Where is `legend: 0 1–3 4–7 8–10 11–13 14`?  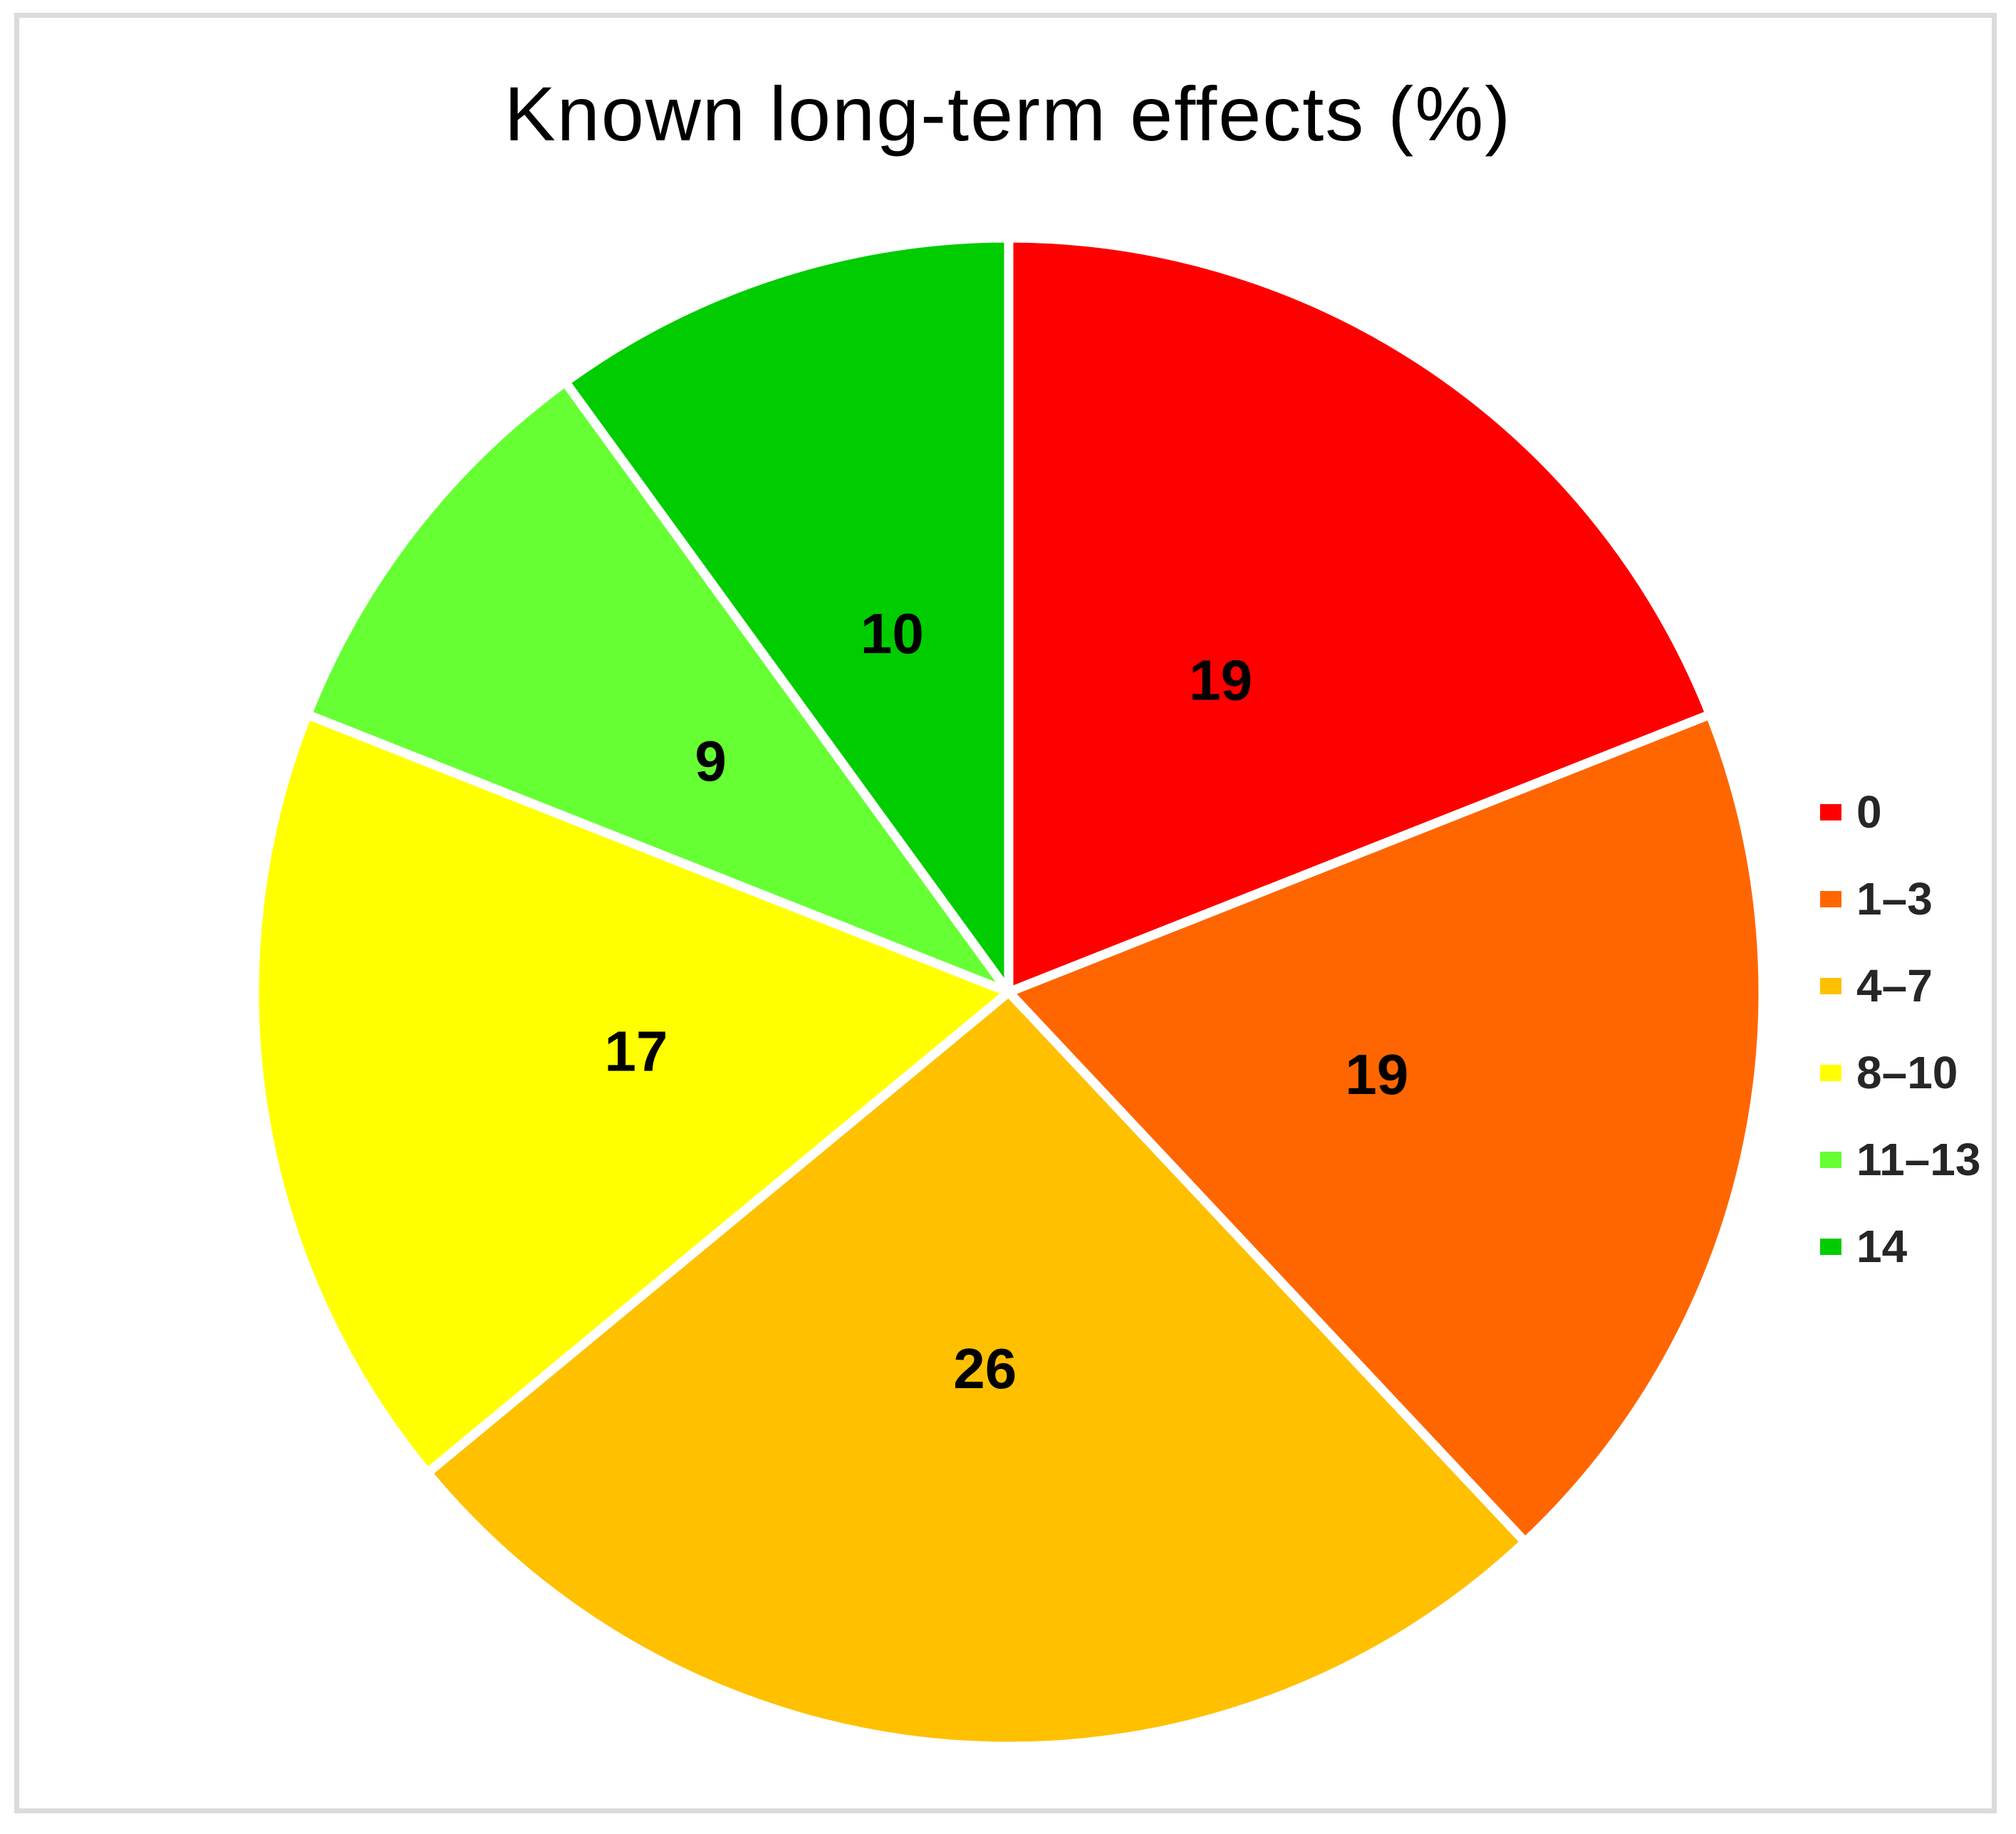
legend: 0 1–3 4–7 8–10 11–13 14 is located at coordinates (1900, 1029).